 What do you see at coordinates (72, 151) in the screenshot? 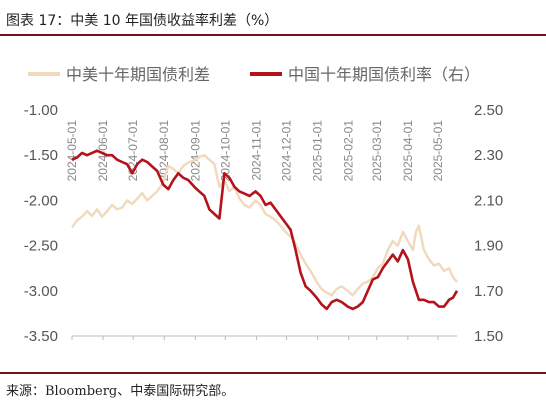
I see `x-tick-label-0: 2024-05-01` at bounding box center [72, 151].